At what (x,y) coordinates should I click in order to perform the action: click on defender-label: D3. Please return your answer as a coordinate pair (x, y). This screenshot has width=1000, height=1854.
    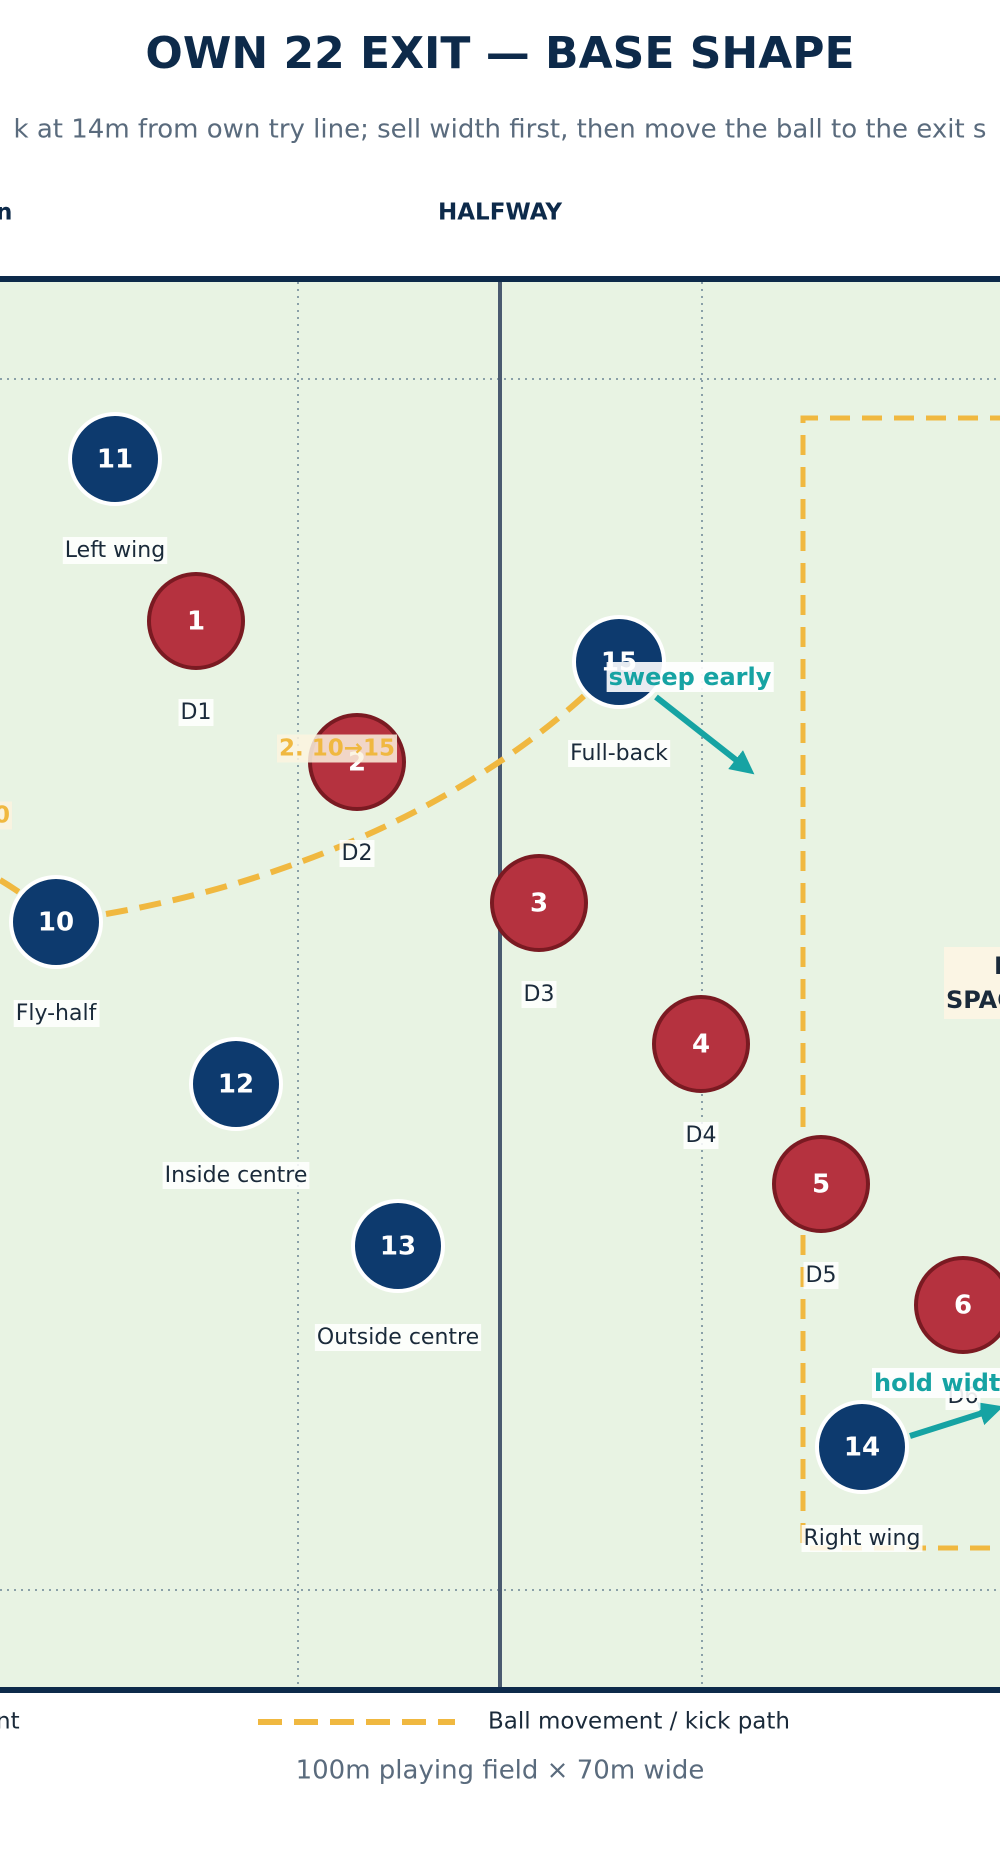
    Looking at the image, I should click on (539, 994).